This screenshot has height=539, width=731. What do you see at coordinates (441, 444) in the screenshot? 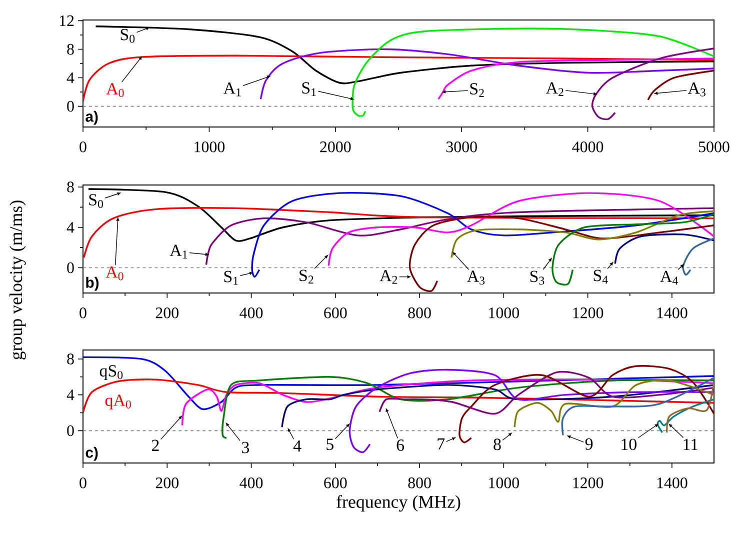
I see `annotation: 7` at bounding box center [441, 444].